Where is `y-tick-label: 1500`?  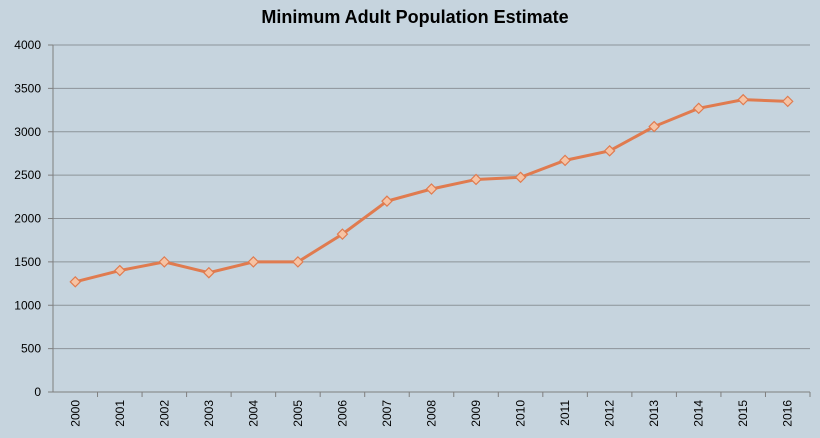 y-tick-label: 1500 is located at coordinates (27, 262).